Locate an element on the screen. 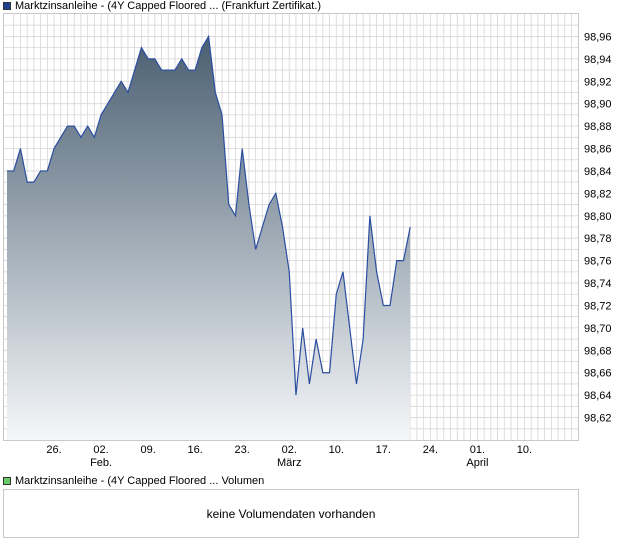  y-tick-label: 98,64 is located at coordinates (598, 396).